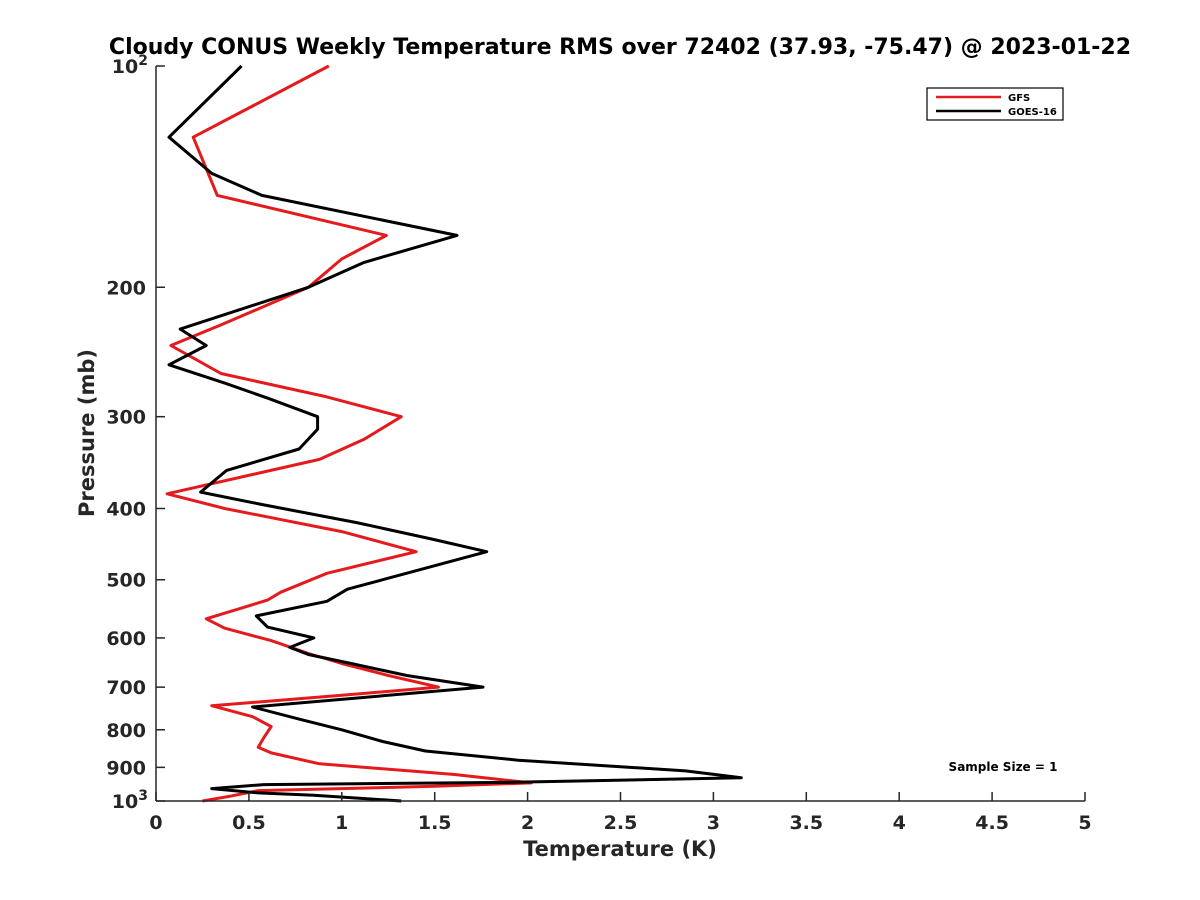 The image size is (1200, 900). I want to click on sample-size-annotation: Sample Size = 1, so click(1003, 767).